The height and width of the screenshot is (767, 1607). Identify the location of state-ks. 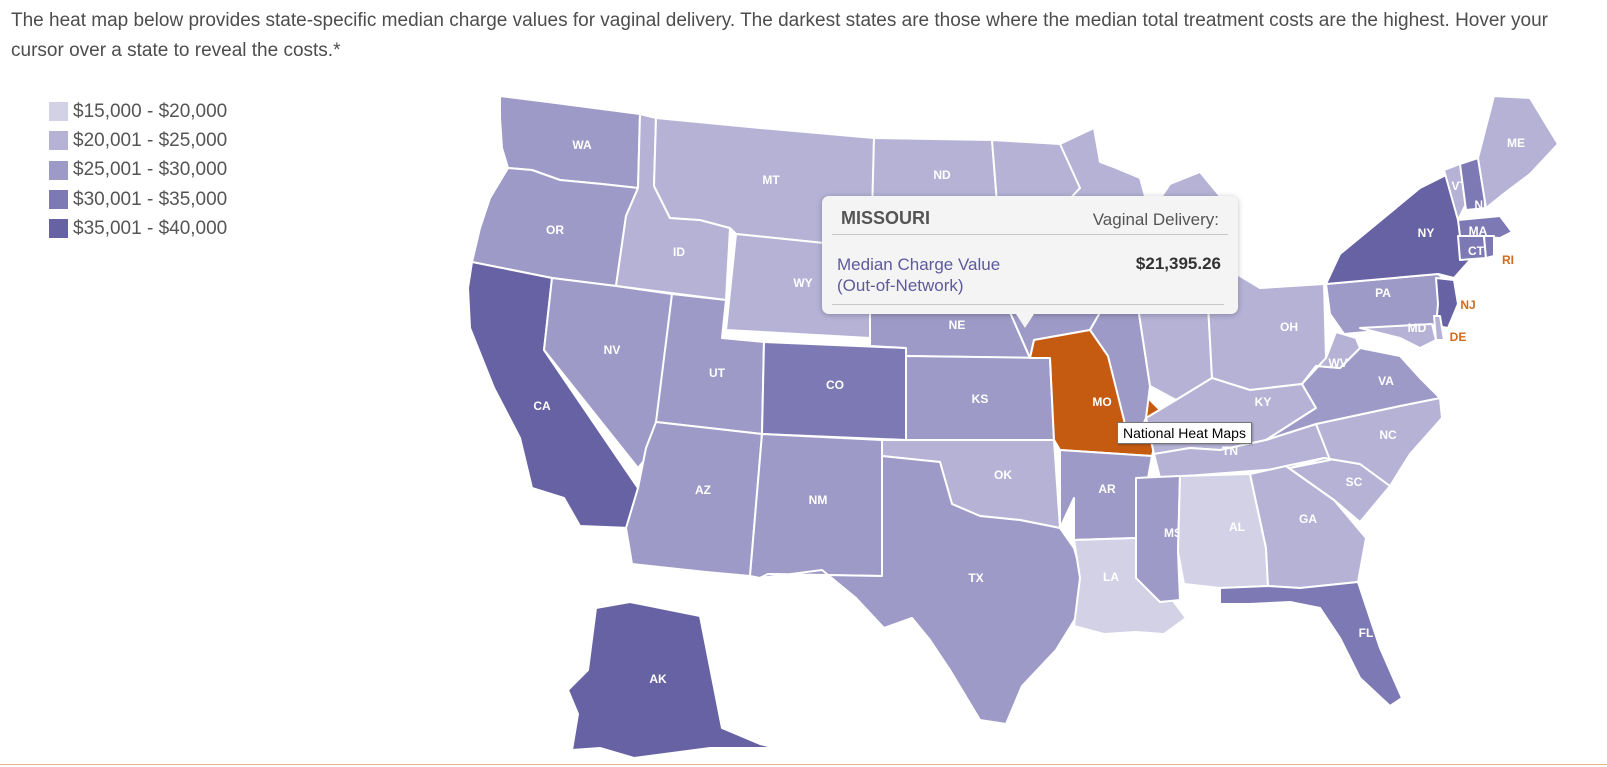
(980, 398).